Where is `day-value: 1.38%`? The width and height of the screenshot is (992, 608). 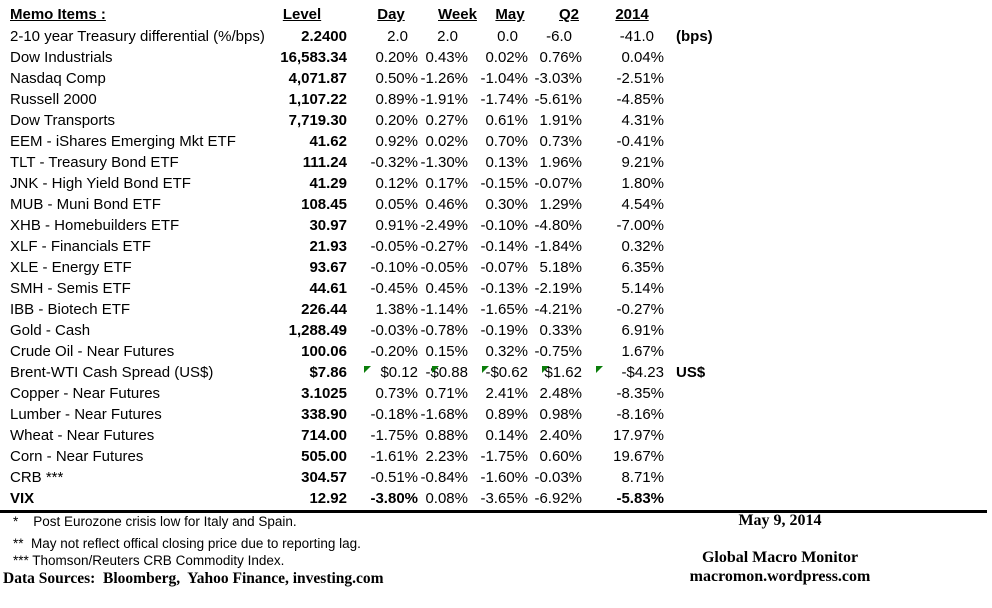
day-value: 1.38% is located at coordinates (396, 309).